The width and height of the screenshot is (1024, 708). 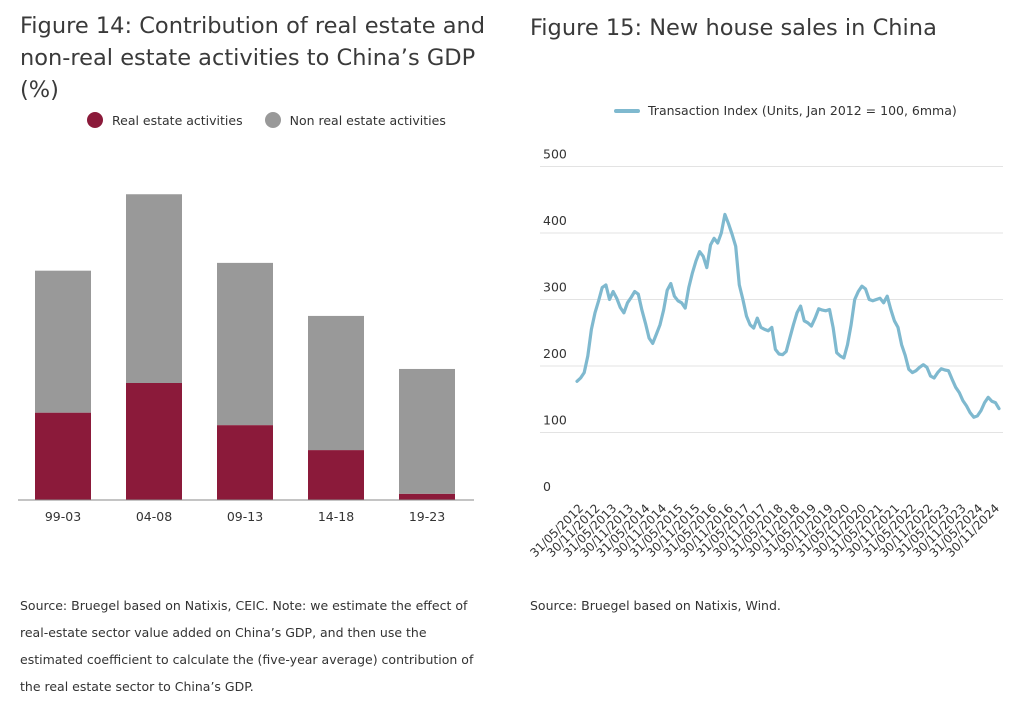 I want to click on y-tick-label-300: 300, so click(x=555, y=287).